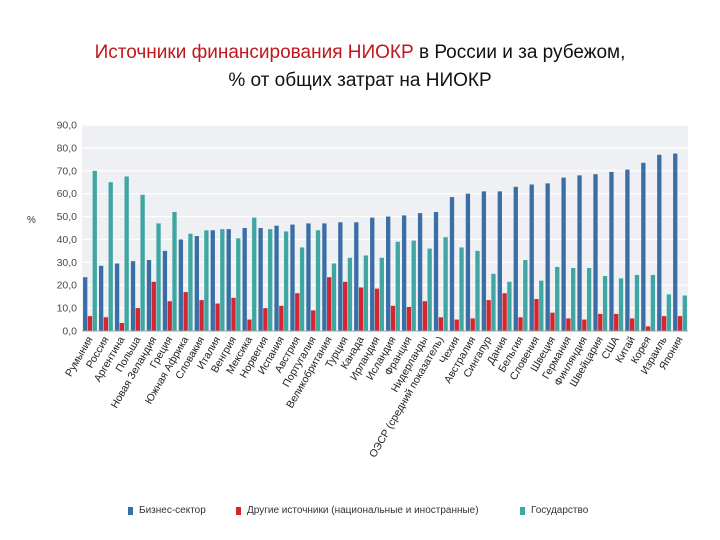 The image size is (720, 540). I want to click on chart-title-highlight: Источники финансирования НИОКР, so click(254, 52).